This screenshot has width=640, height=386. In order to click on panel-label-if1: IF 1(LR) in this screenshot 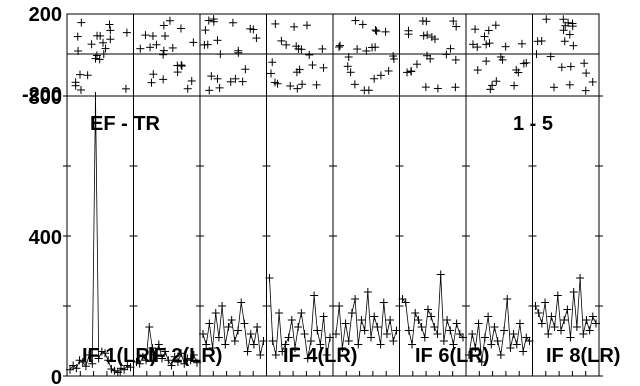, I will do `click(119, 356)`.